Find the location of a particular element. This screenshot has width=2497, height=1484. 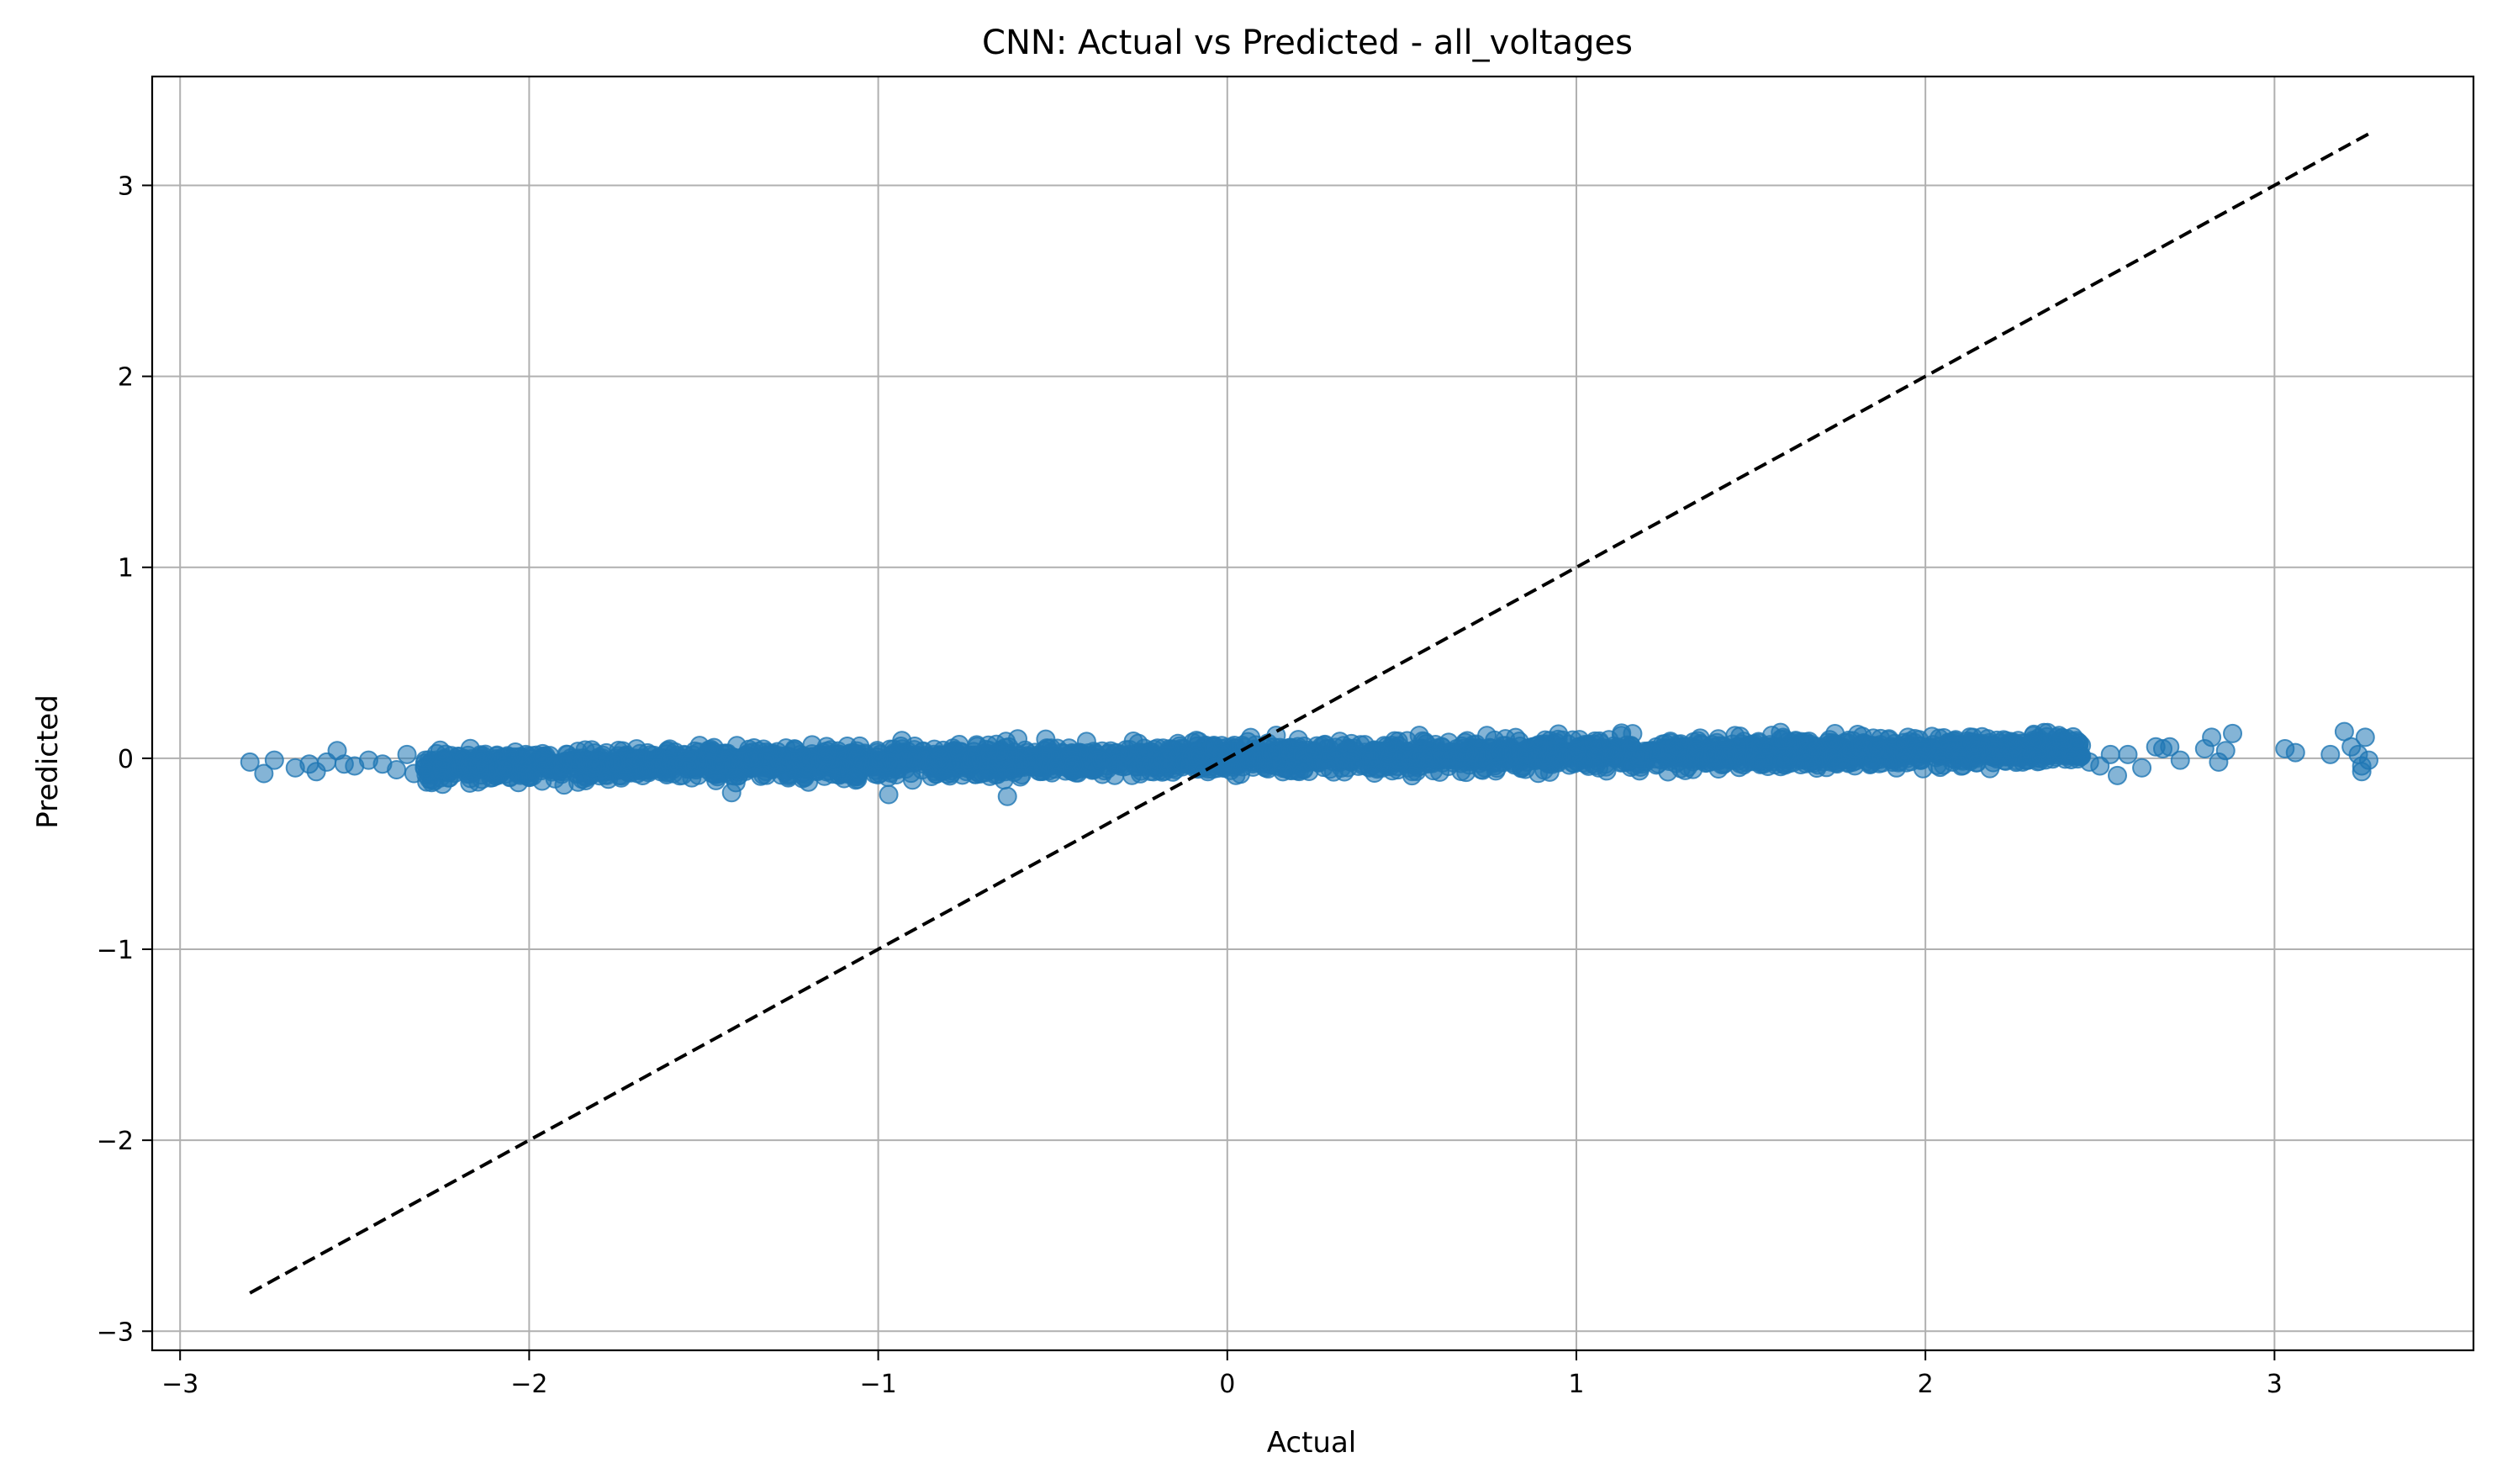

x-tick-label: 3 is located at coordinates (2275, 1384).